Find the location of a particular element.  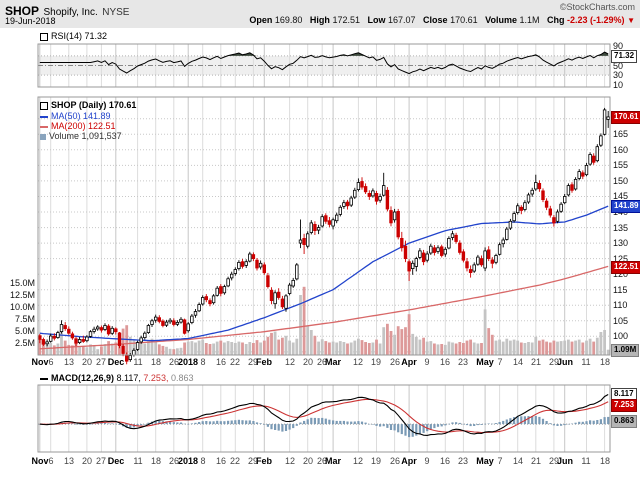

close-value: 170.61 is located at coordinates (464, 20).